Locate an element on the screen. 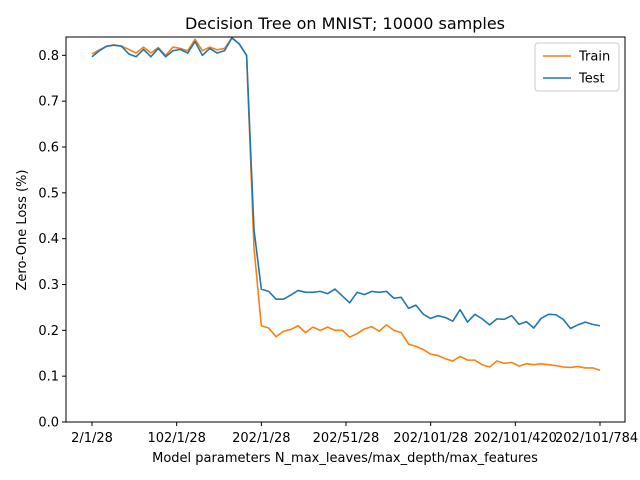  x-tick-label: 202/51/28 is located at coordinates (346, 438).